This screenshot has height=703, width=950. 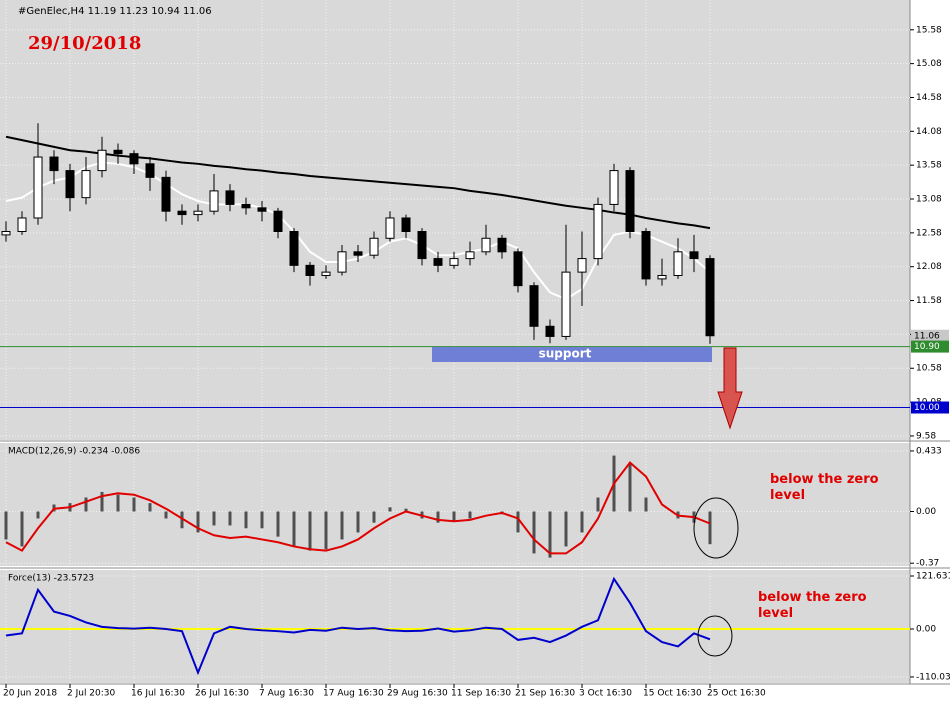 I want to click on x-tick-label: 17 Aug 16:30, so click(x=353, y=694).